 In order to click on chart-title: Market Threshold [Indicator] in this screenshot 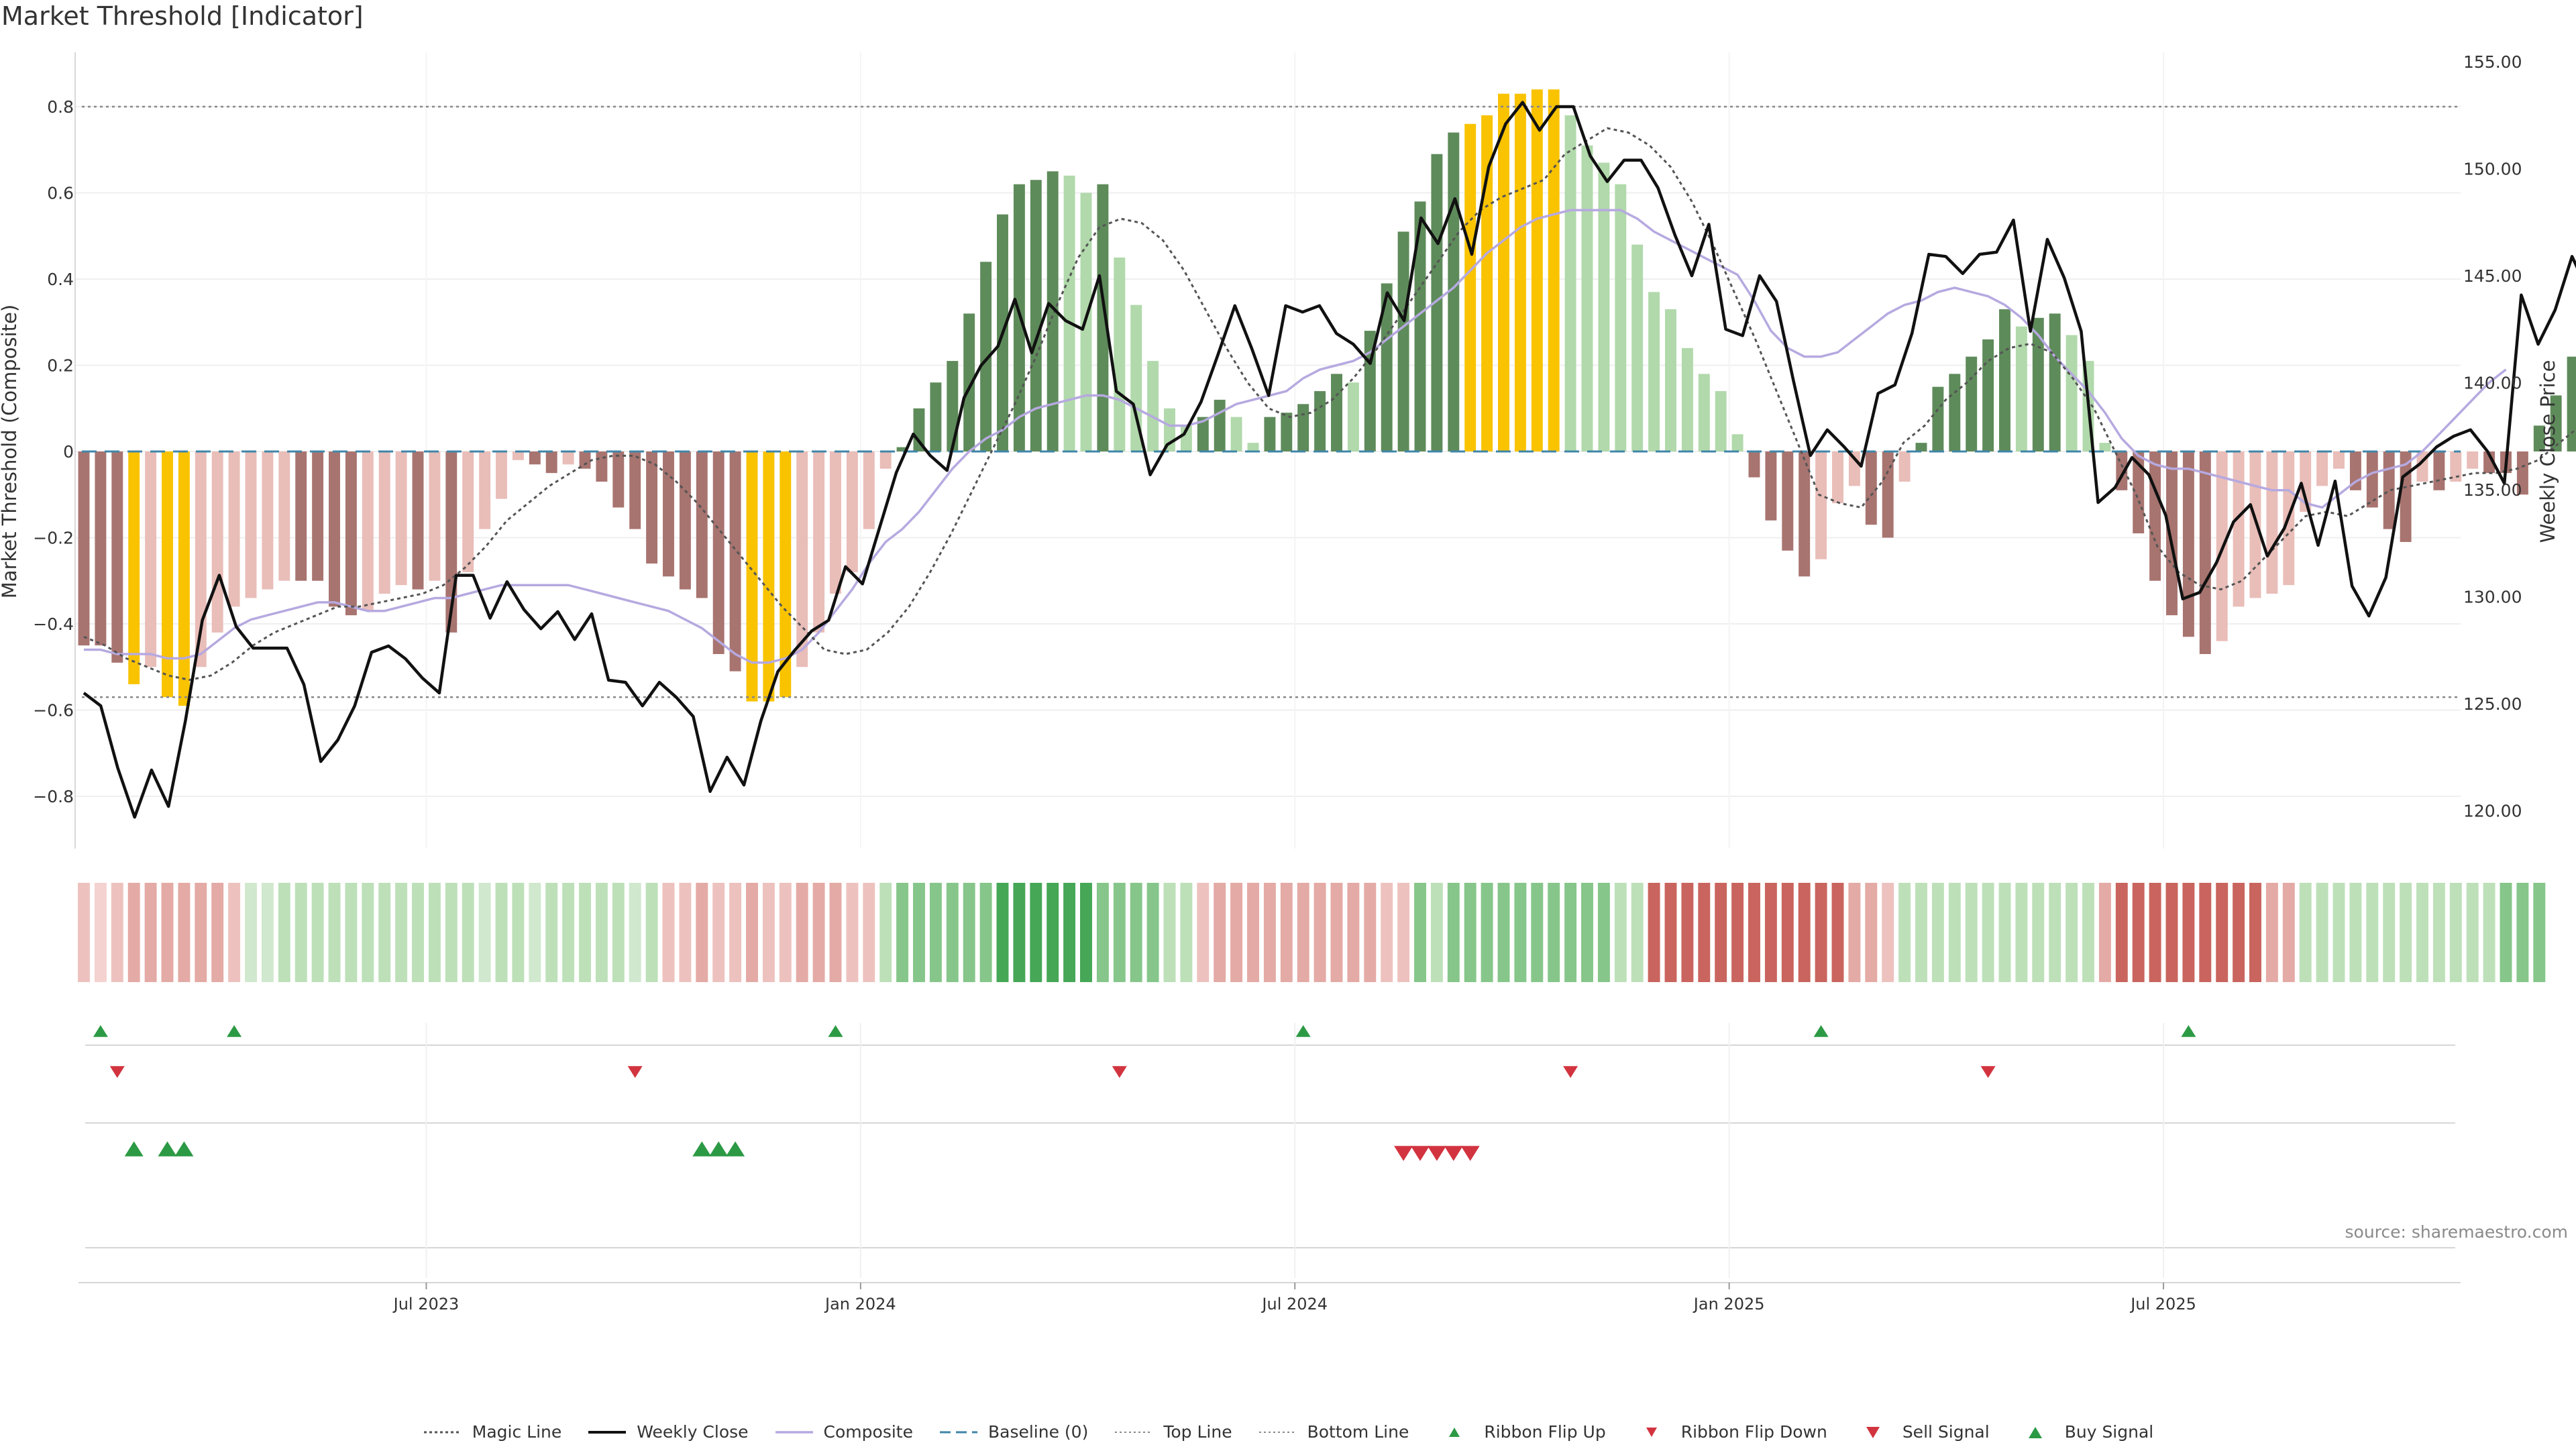, I will do `click(182, 16)`.